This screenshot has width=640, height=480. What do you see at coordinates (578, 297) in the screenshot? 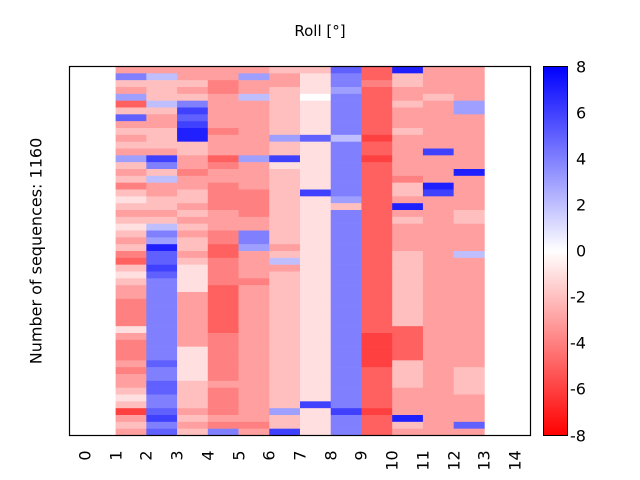
I see `colorbar-tick-label: -2` at bounding box center [578, 297].